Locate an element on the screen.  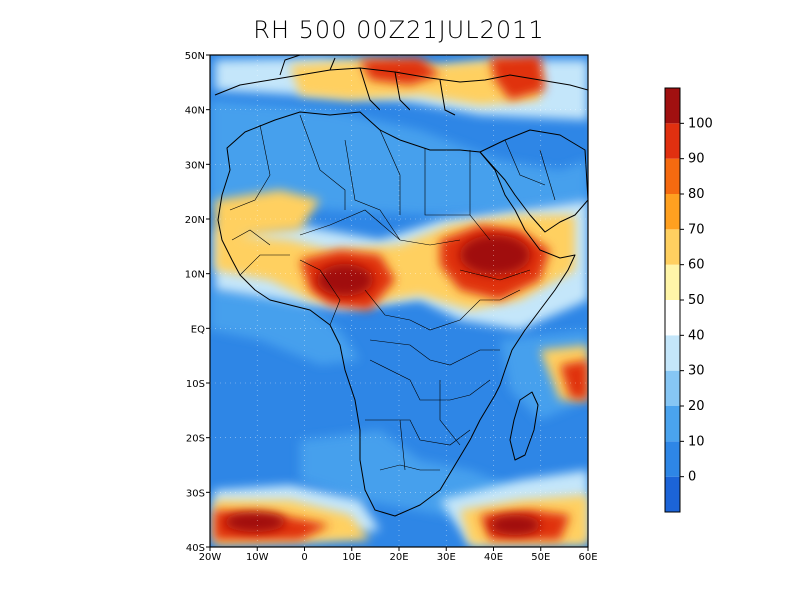
x-tick-label: 50E is located at coordinates (540, 557).